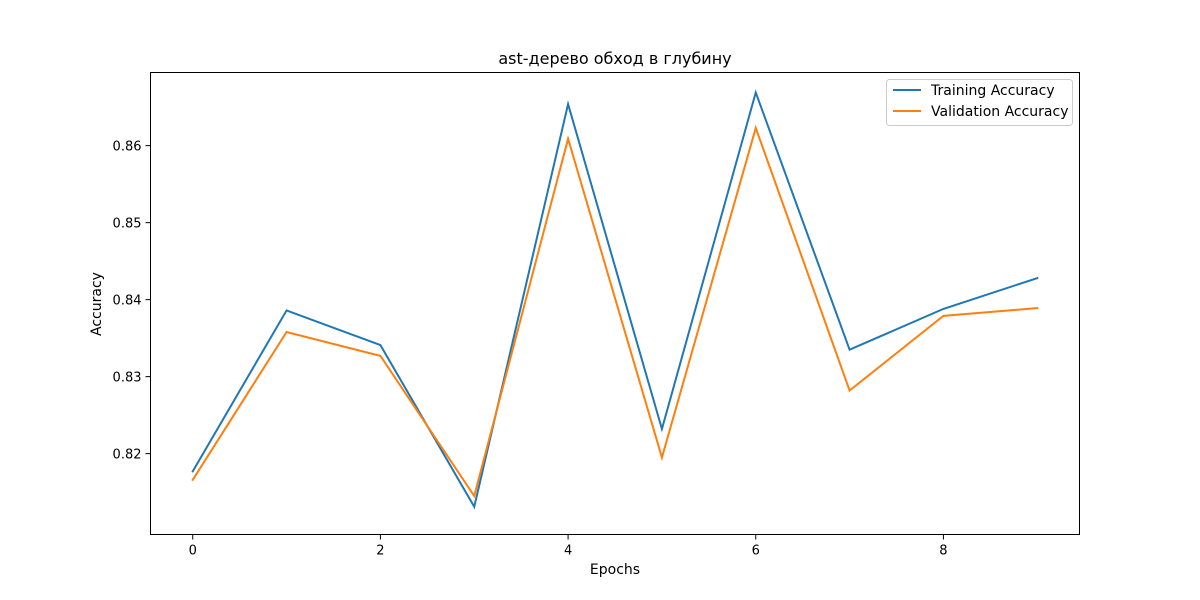 This screenshot has height=600, width=1200. What do you see at coordinates (127, 455) in the screenshot?
I see `y-tick-label: 0.82` at bounding box center [127, 455].